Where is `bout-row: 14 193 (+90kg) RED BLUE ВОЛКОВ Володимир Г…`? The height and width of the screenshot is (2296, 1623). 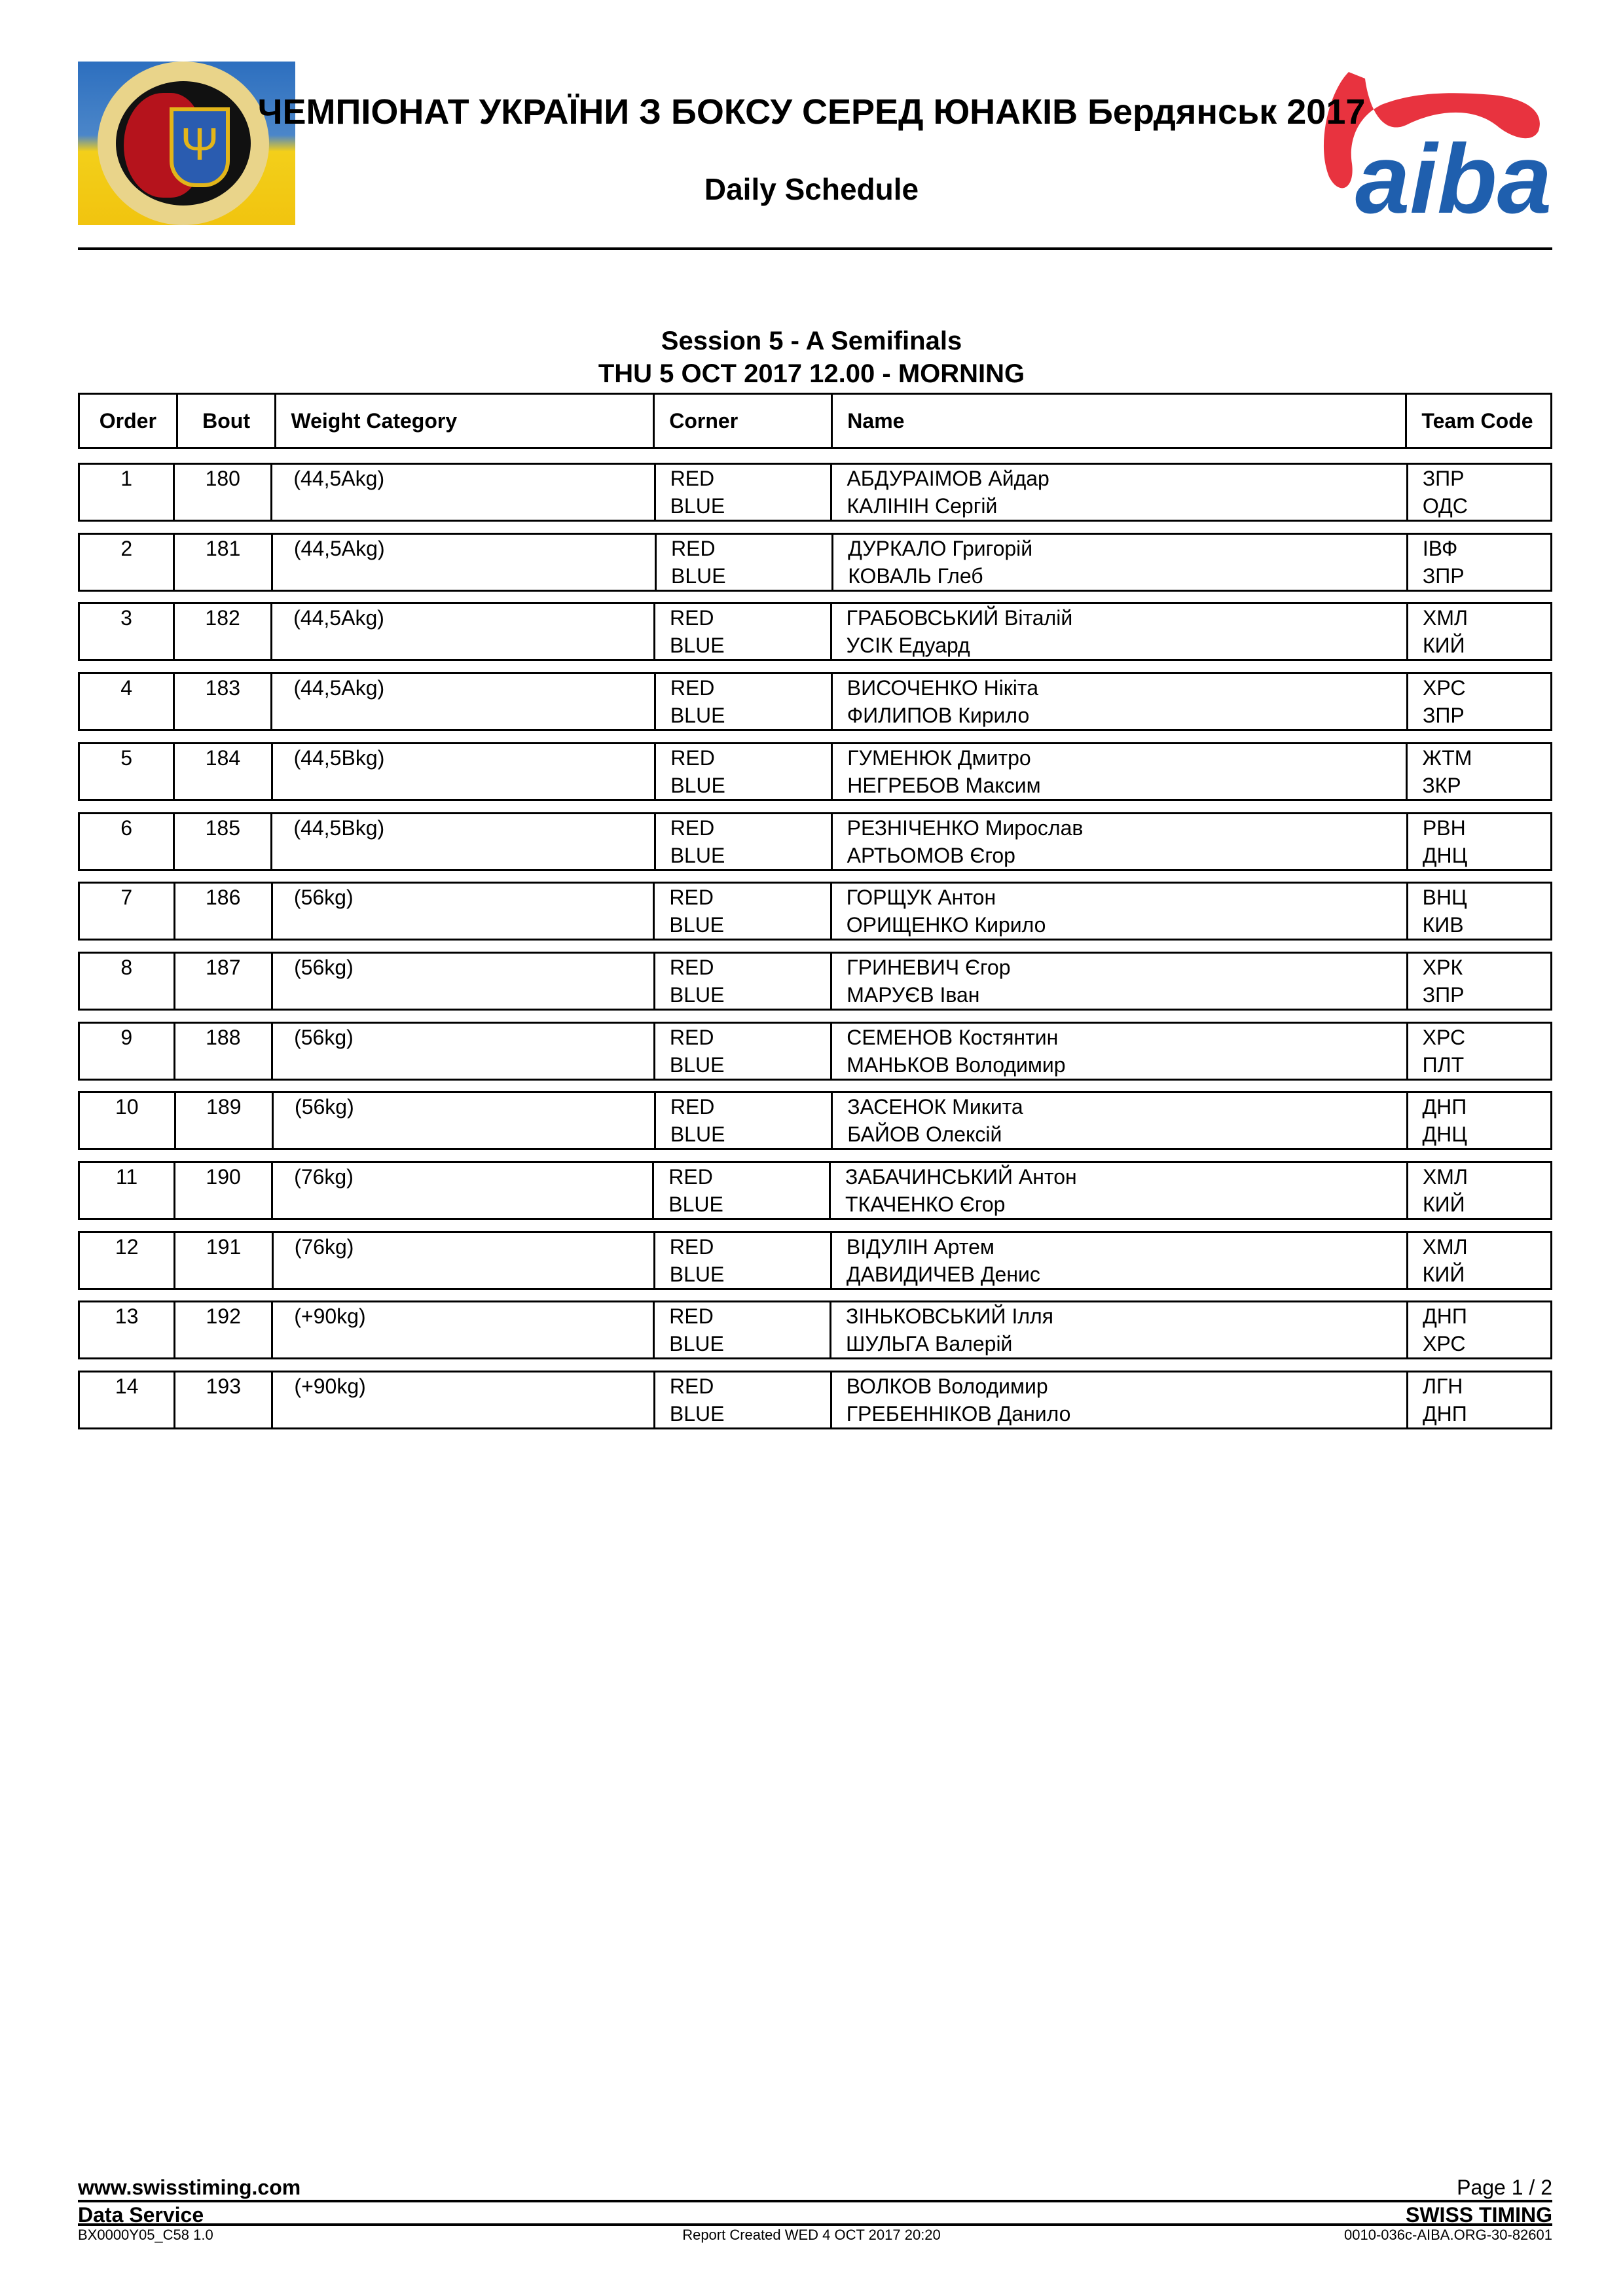 bout-row: 14 193 (+90kg) RED BLUE ВОЛКОВ Володимир Г… is located at coordinates (815, 1400).